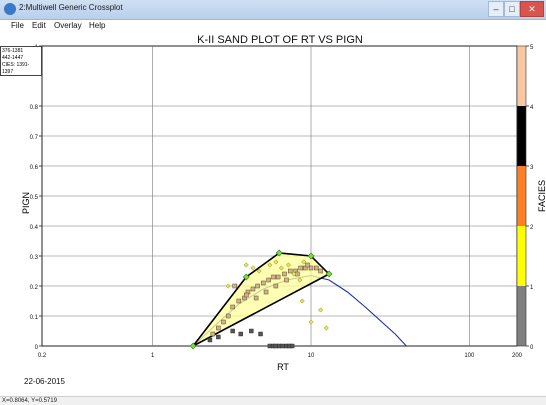 This screenshot has width=546, height=405. What do you see at coordinates (283, 367) in the screenshot?
I see `x-axis-label: RT` at bounding box center [283, 367].